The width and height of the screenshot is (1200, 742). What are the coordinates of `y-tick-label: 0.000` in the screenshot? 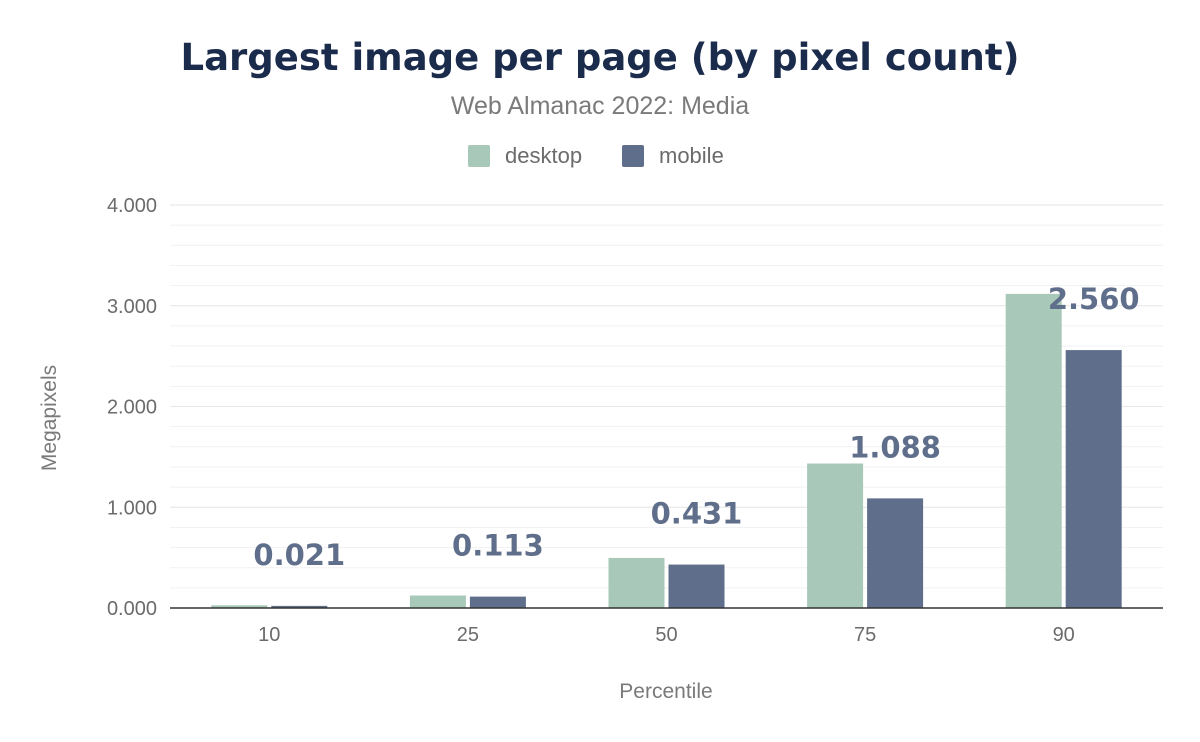 It's located at (132, 609).